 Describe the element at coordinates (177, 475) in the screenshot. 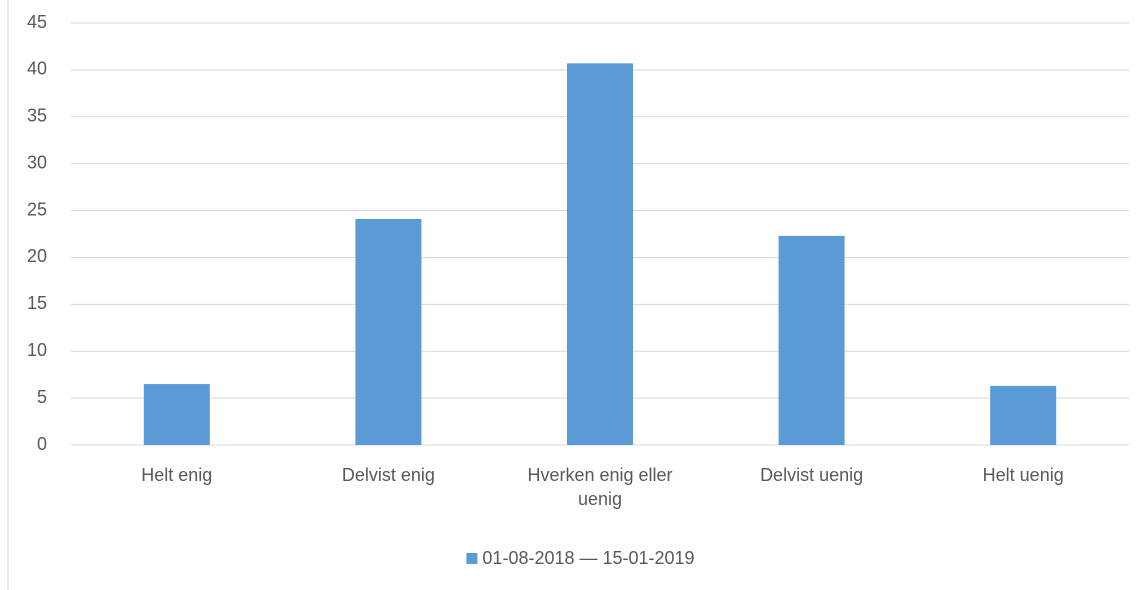

I see `x-tick-label: Helt enig` at that location.